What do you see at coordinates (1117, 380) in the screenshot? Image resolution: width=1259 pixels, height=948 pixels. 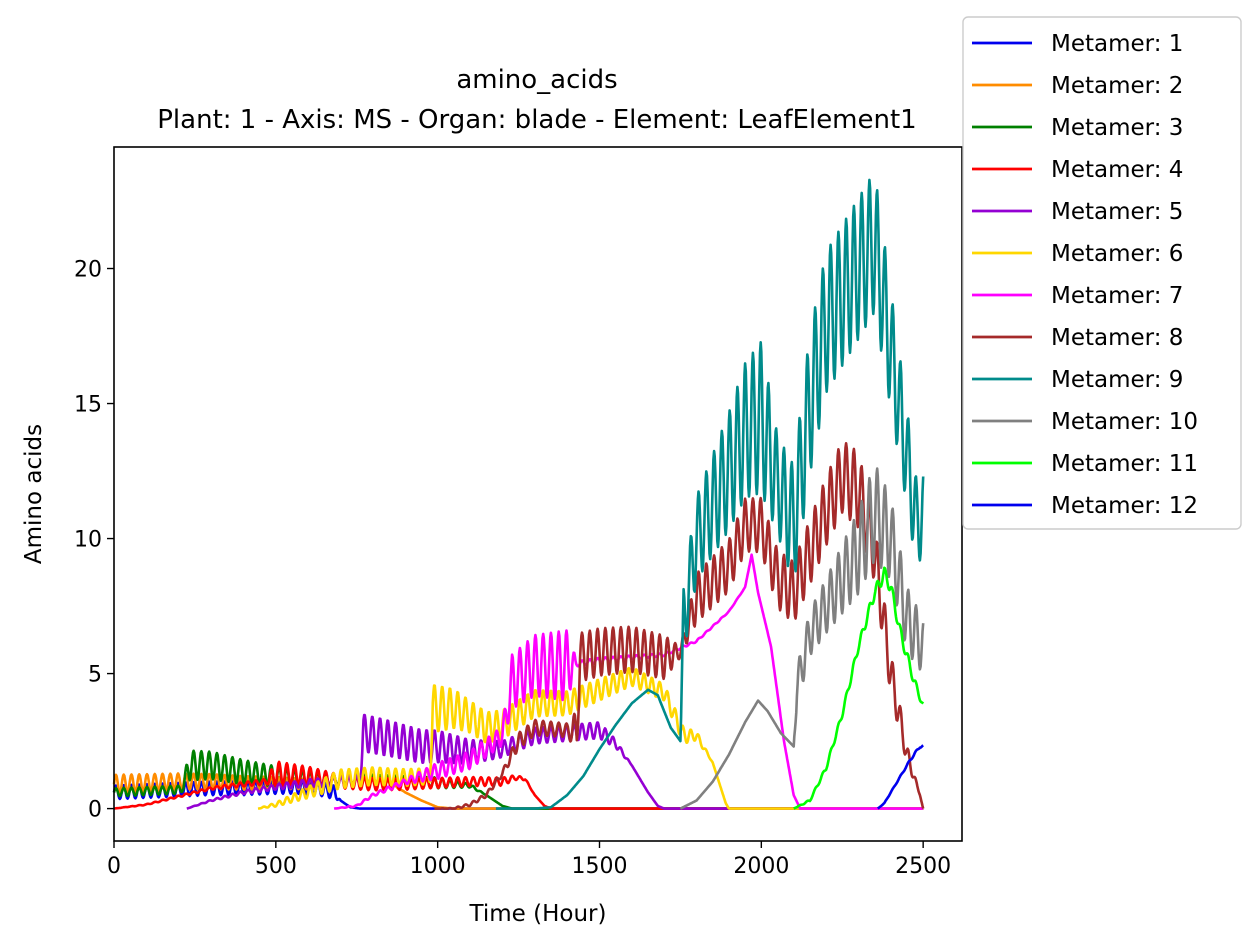 I see `legend-label: Metamer: 9` at bounding box center [1117, 380].